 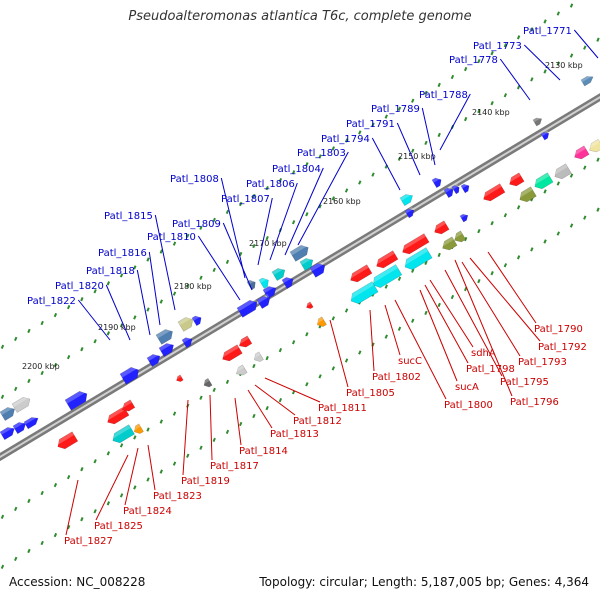 What do you see at coordinates (171, 237) in the screenshot?
I see `gene-label-forward: Patl_1810` at bounding box center [171, 237].